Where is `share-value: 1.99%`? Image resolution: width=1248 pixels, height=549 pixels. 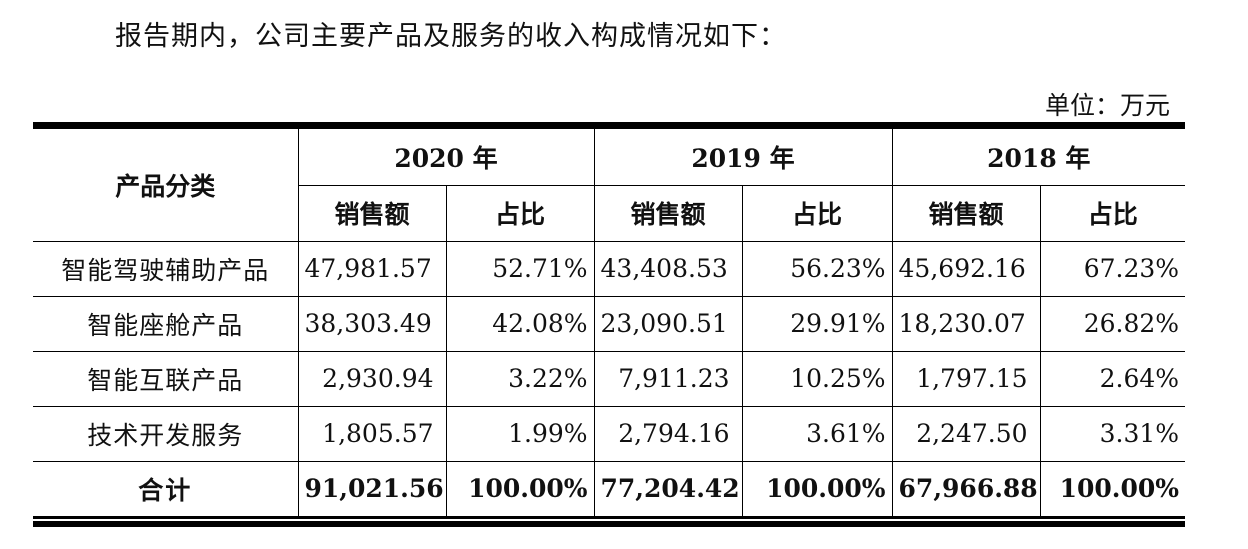
share-value: 1.99% is located at coordinates (520, 433).